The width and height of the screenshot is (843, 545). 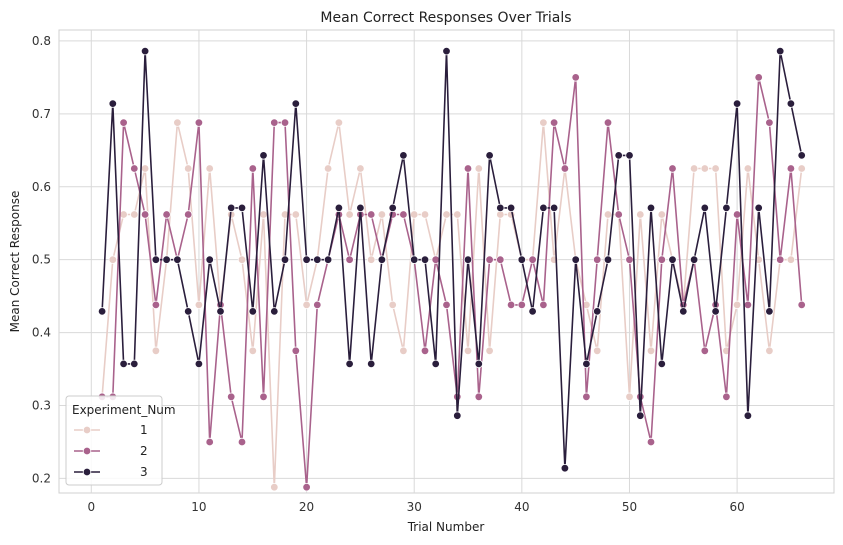 What do you see at coordinates (41, 259) in the screenshot?
I see `y-tick-labels: 0.2 0.3 0.4 0.5 0.6 0.7 0.8` at bounding box center [41, 259].